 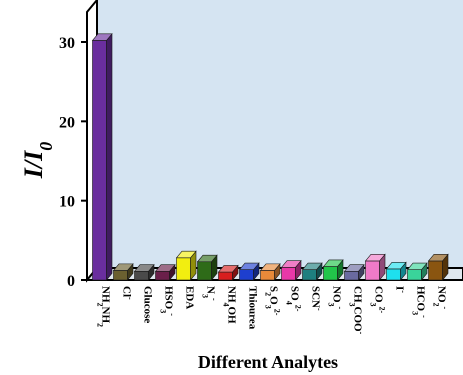 I want to click on x-tick-label: Glucose, so click(x=148, y=304).